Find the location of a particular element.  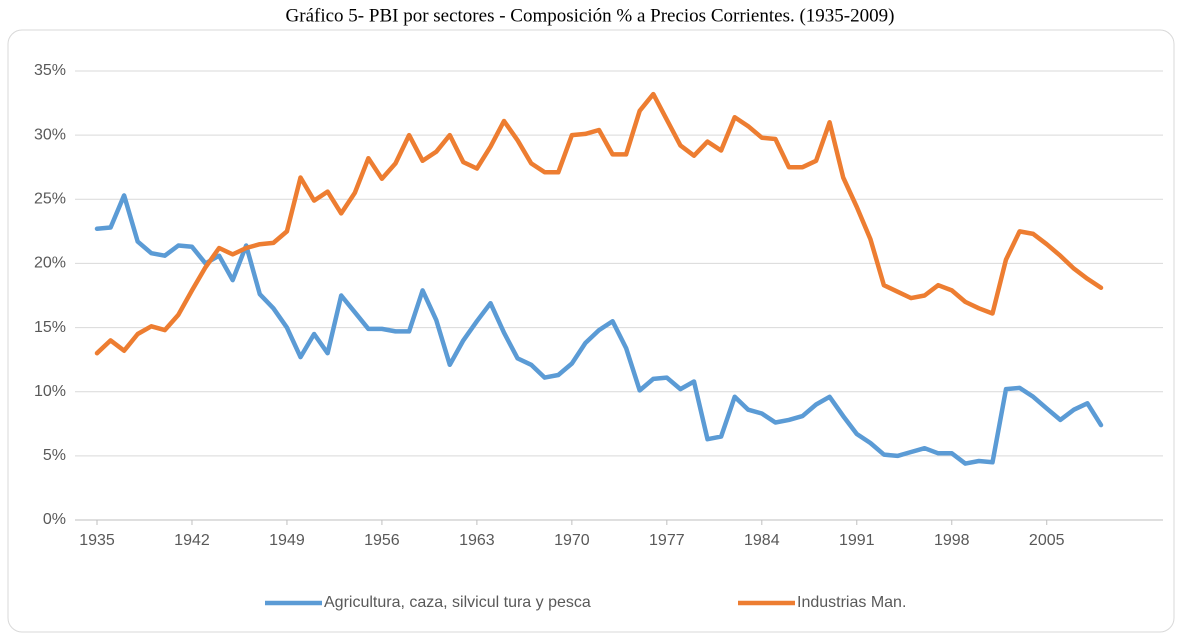

y-tick-label: 5% is located at coordinates (54, 455).